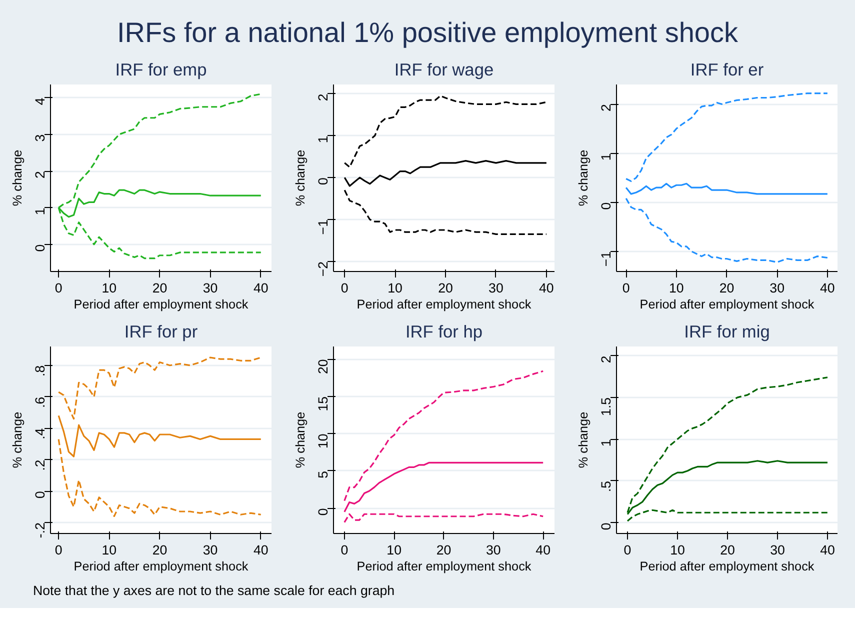  What do you see at coordinates (323, 474) in the screenshot?
I see `y-tick-label: 5` at bounding box center [323, 474].